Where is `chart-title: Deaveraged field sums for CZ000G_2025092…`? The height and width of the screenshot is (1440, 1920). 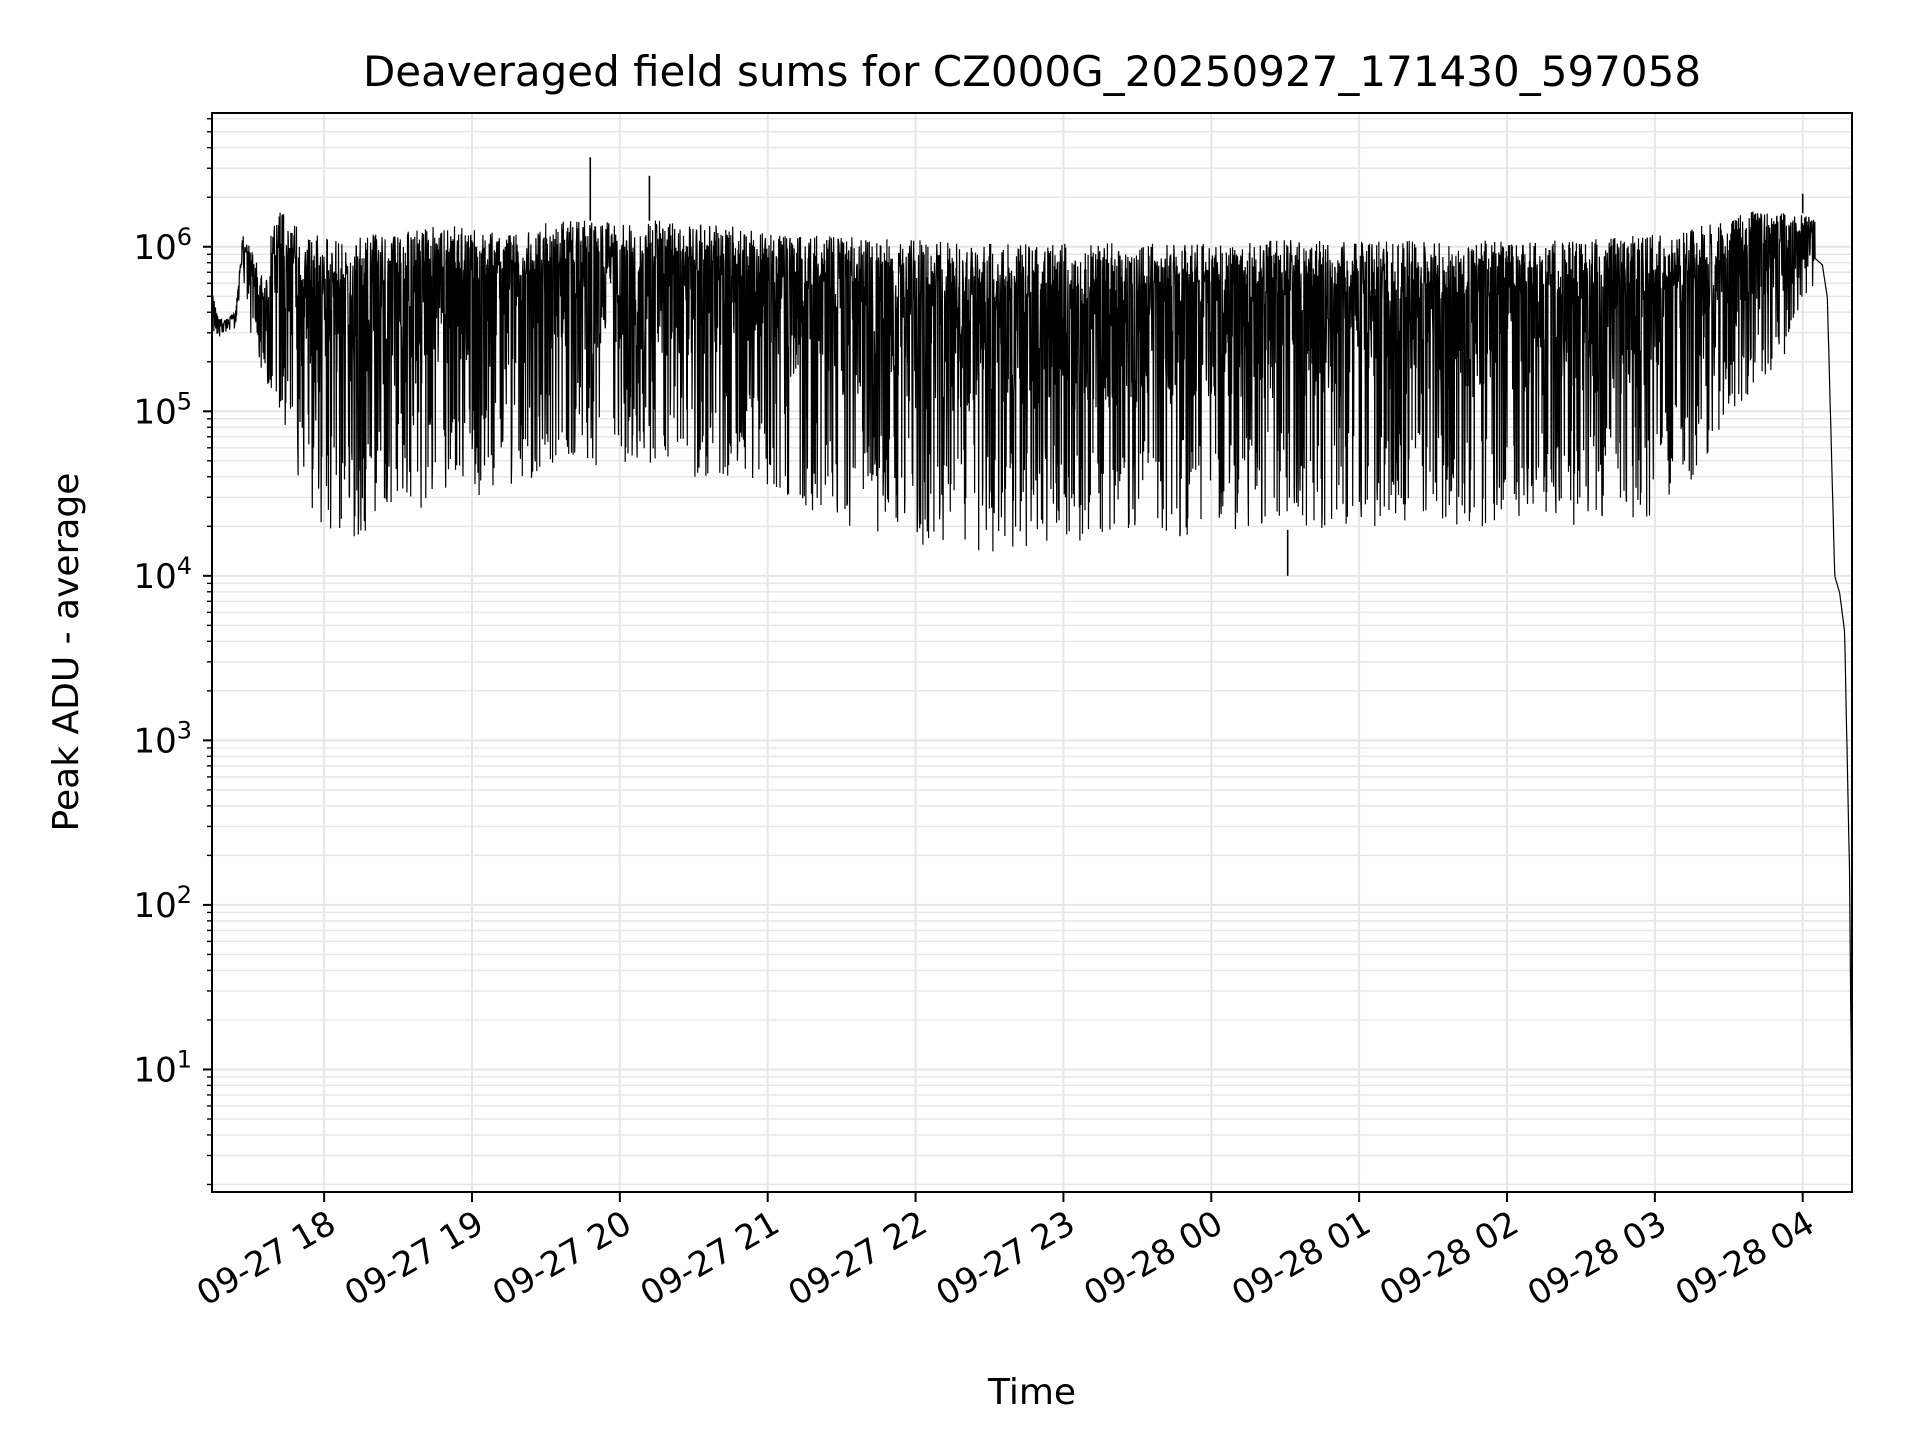
chart-title: Deaveraged field sums for CZ000G_2025092… is located at coordinates (1032, 71).